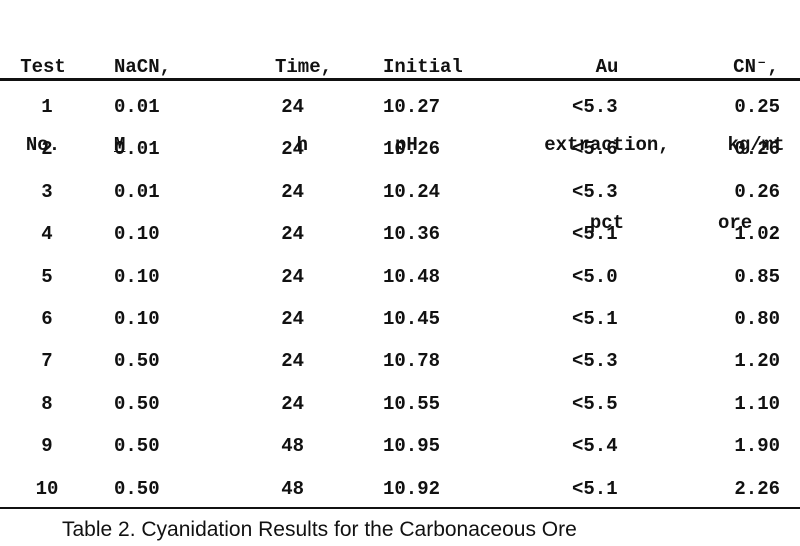  Describe the element at coordinates (47, 446) in the screenshot. I see `cell-test-no: 9` at that location.